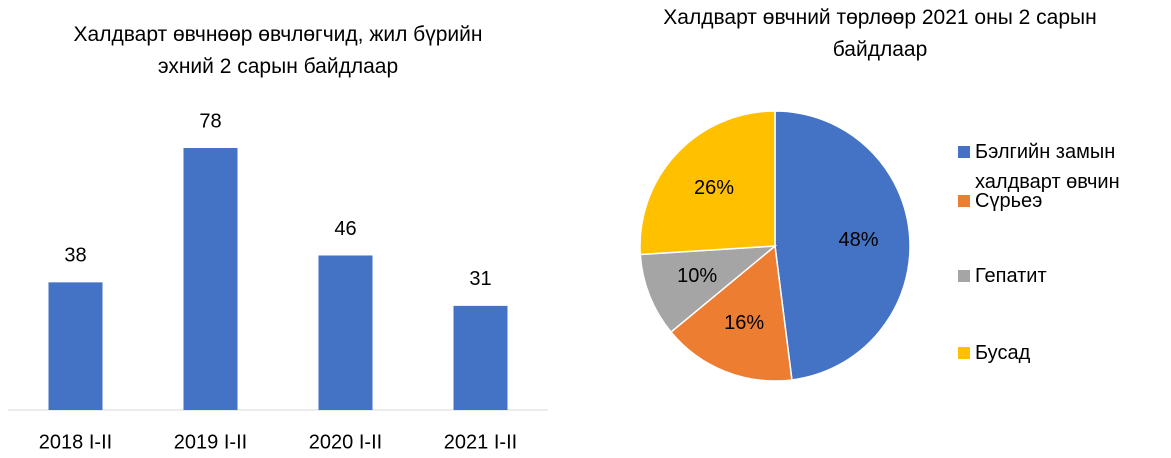 Image resolution: width=1171 pixels, height=458 pixels. I want to click on x-tick-label: 2020 I-II, so click(345, 442).